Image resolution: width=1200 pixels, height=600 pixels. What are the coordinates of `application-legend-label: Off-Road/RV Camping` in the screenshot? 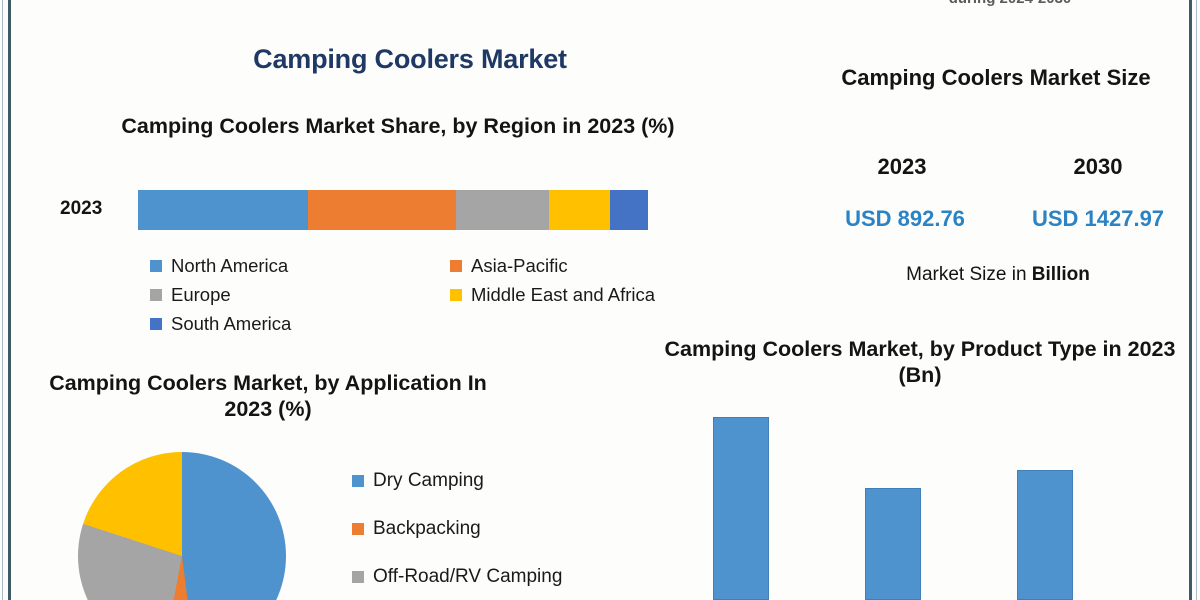 It's located at (468, 576).